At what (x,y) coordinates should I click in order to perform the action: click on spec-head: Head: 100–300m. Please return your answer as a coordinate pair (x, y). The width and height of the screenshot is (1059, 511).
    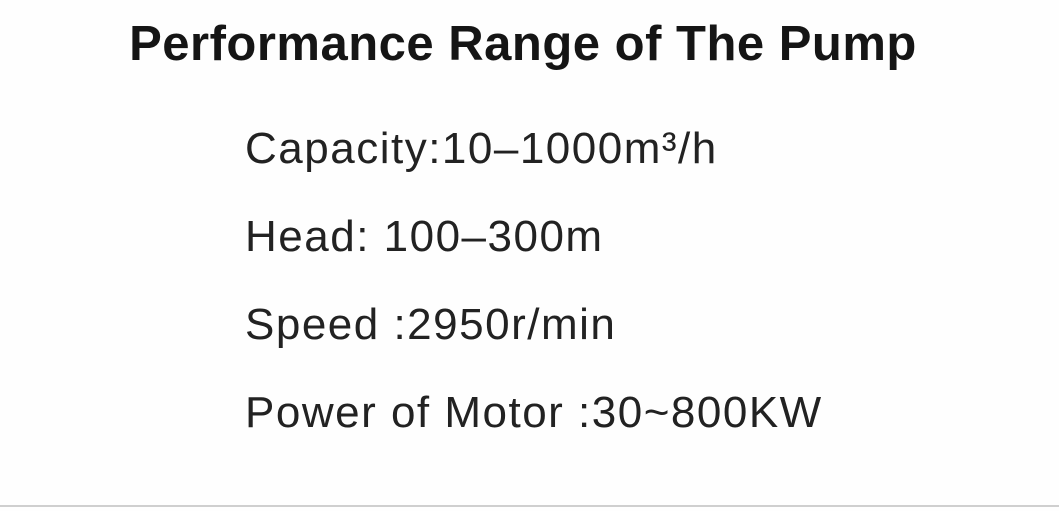
    Looking at the image, I should click on (424, 236).